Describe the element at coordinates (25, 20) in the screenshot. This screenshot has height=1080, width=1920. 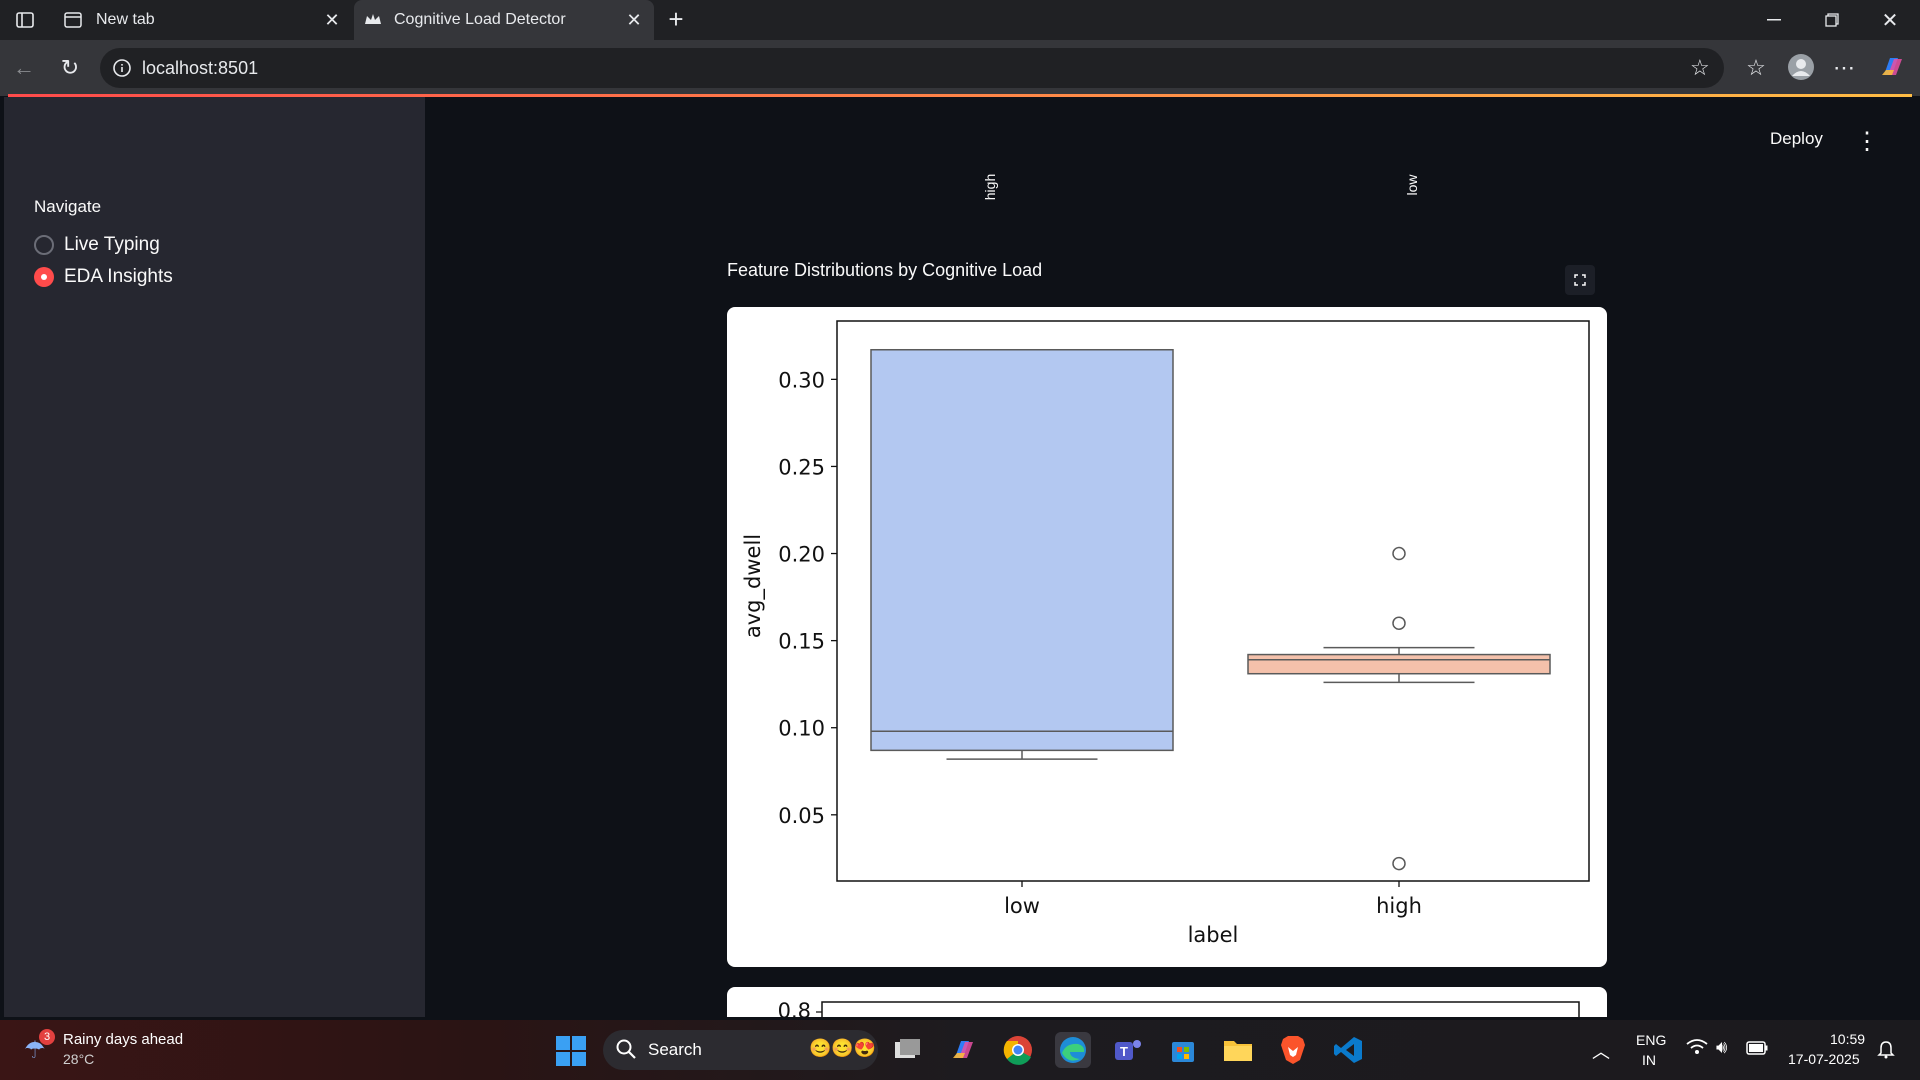
I see `tab-actions-icon` at that location.